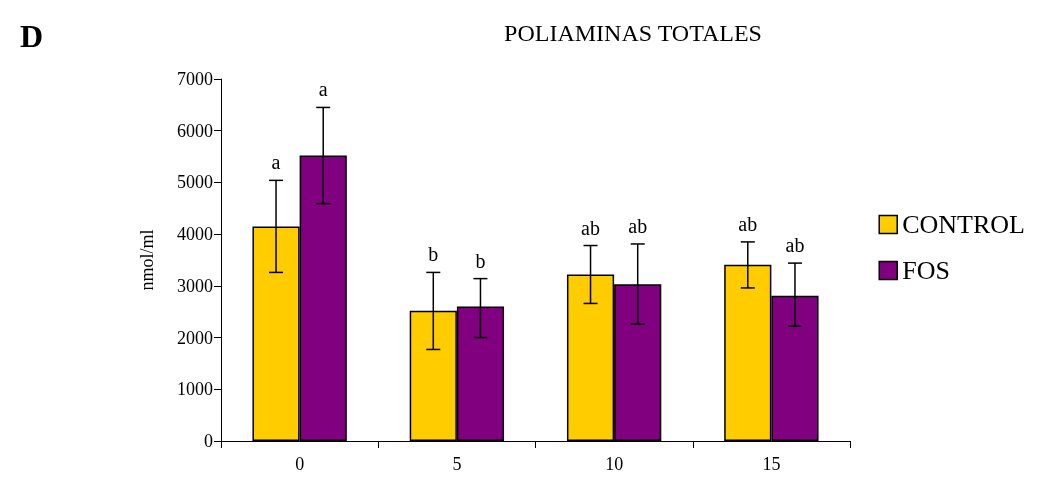 The width and height of the screenshot is (1048, 495). I want to click on y-axis-title: nmol/ml, so click(147, 260).